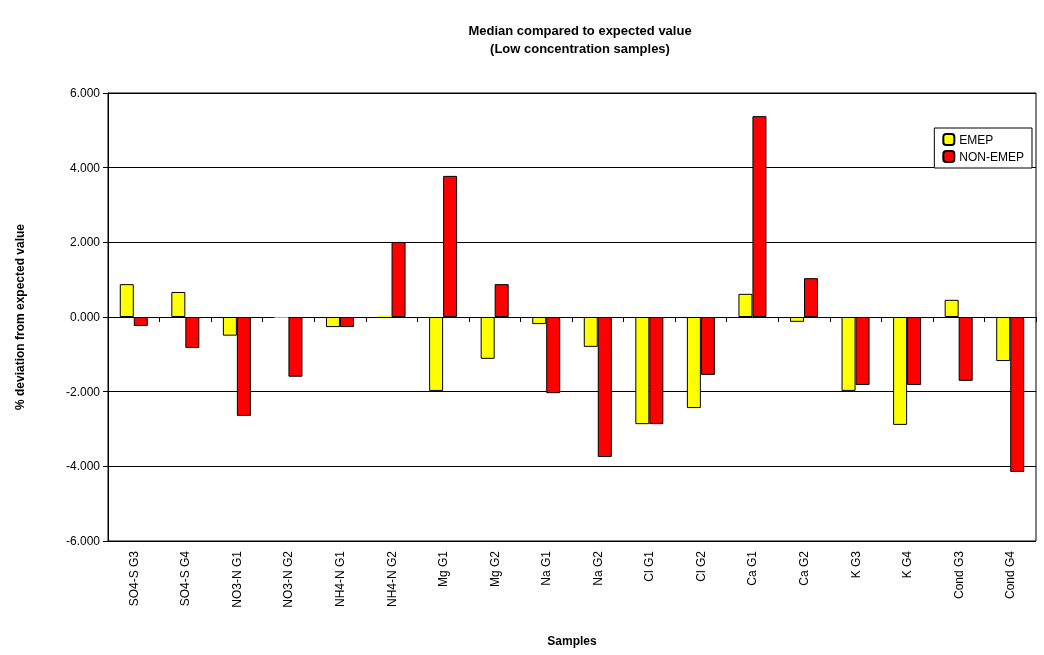 The width and height of the screenshot is (1044, 655). What do you see at coordinates (958, 575) in the screenshot?
I see `x-tick-label: Cond G3` at bounding box center [958, 575].